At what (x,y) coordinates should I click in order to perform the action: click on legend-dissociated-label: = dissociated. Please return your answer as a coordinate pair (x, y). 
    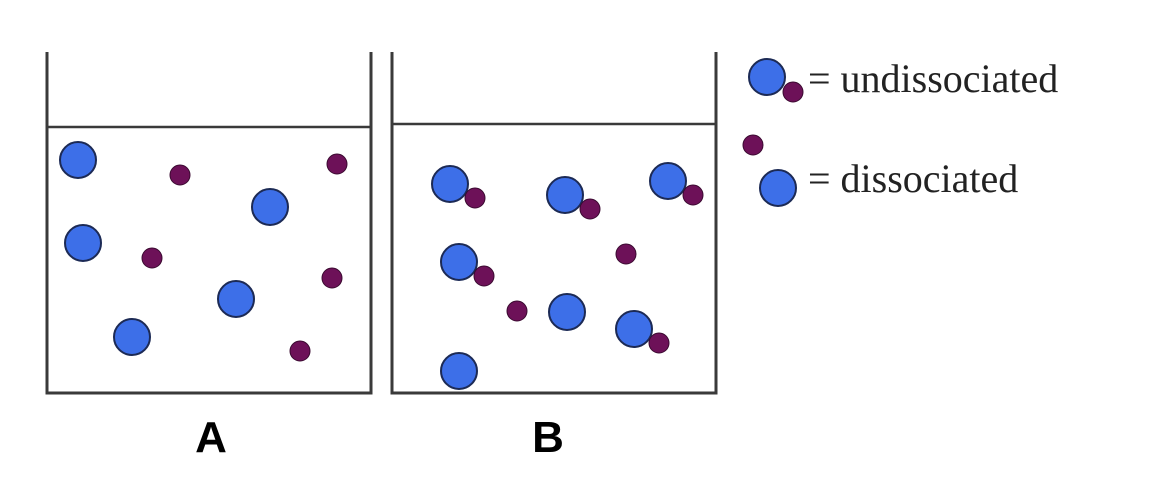
    Looking at the image, I should click on (913, 178).